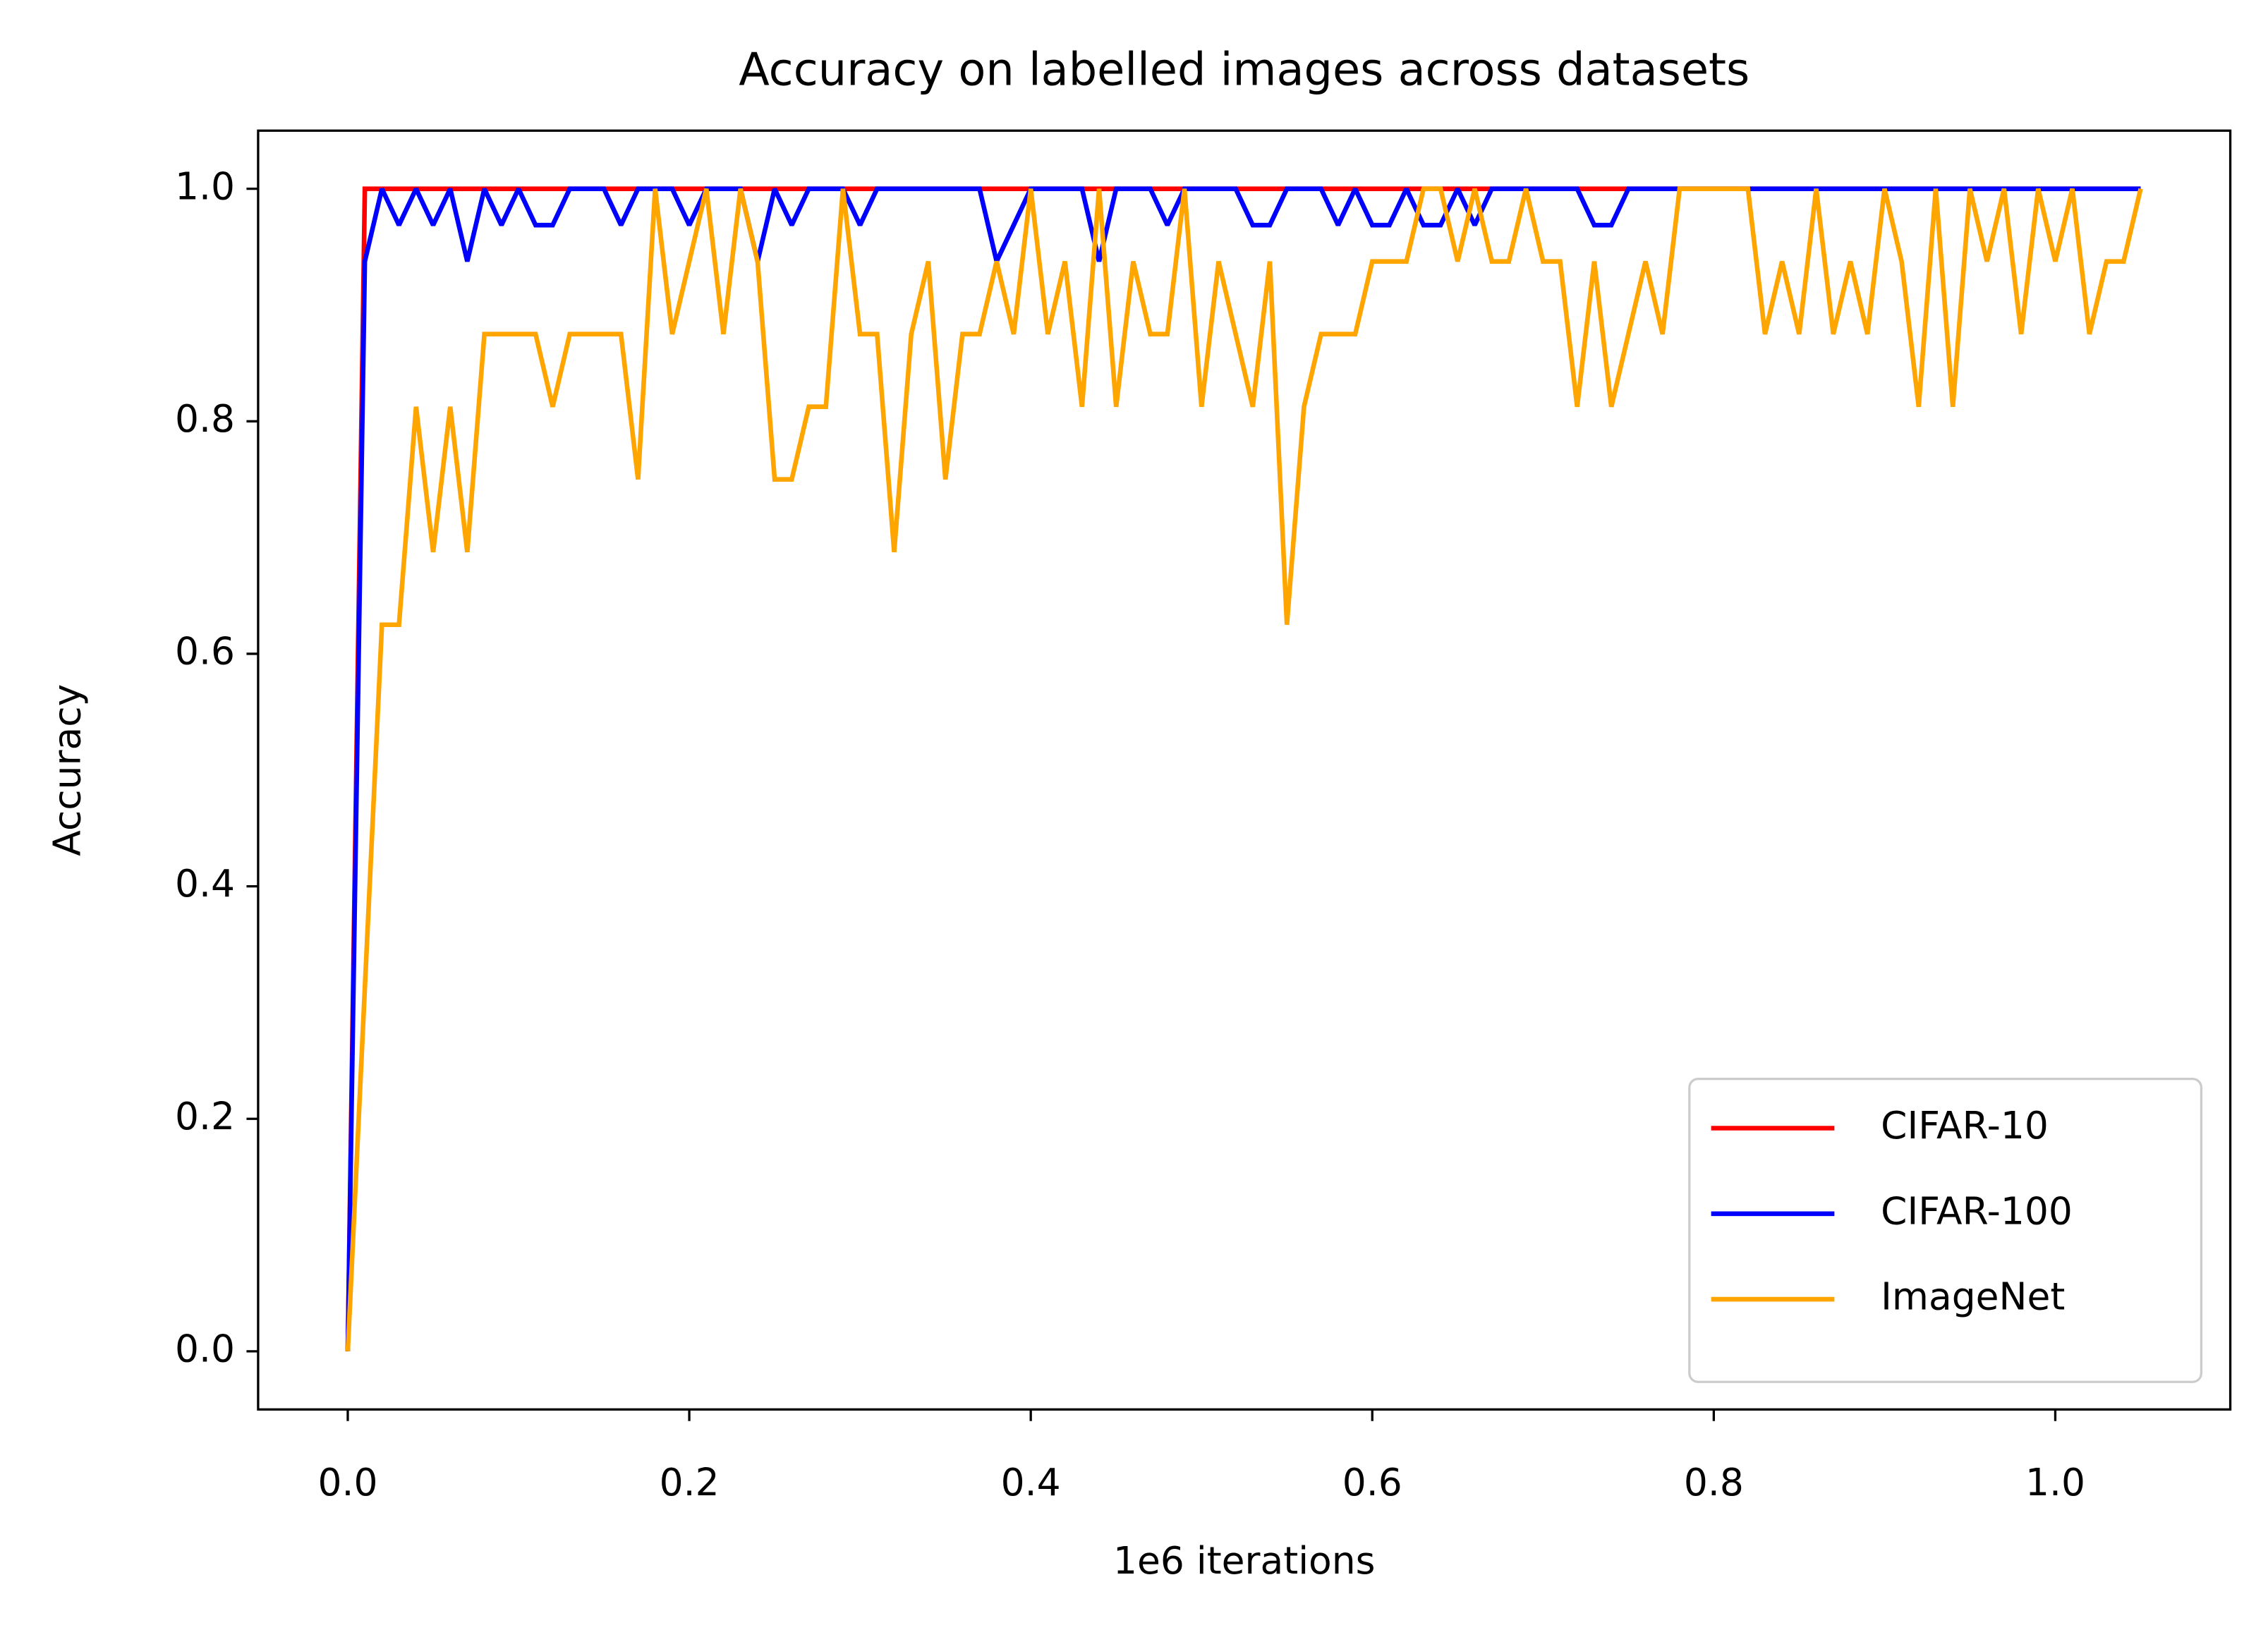  I want to click on legend-label: CIFAR-100, so click(1977, 1210).